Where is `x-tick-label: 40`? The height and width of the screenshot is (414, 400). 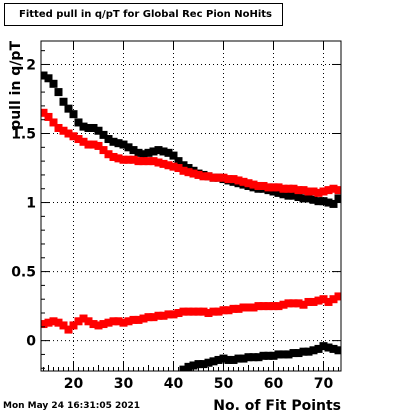 x-tick-label: 40 is located at coordinates (174, 384).